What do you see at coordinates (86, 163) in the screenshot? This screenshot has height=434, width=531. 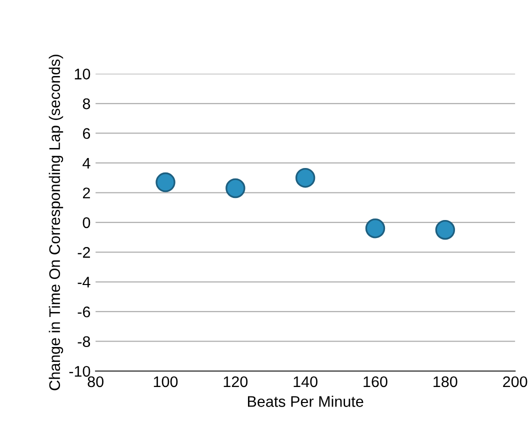 I see `y-tick-label: 4` at bounding box center [86, 163].